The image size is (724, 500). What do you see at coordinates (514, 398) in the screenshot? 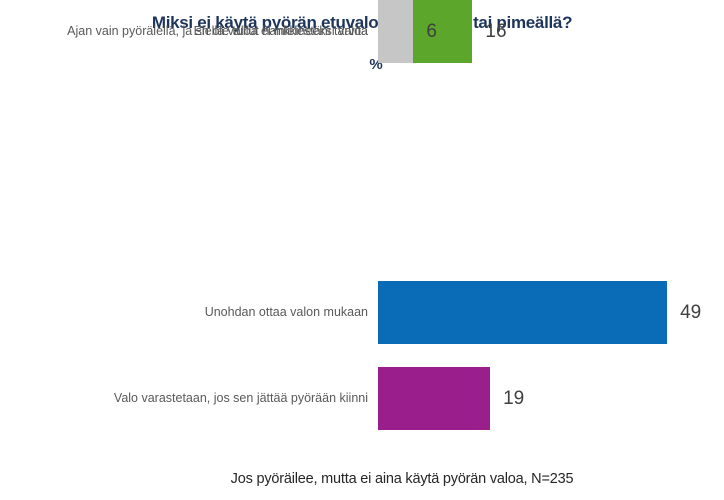
I see `bar-value: 19` at bounding box center [514, 398].